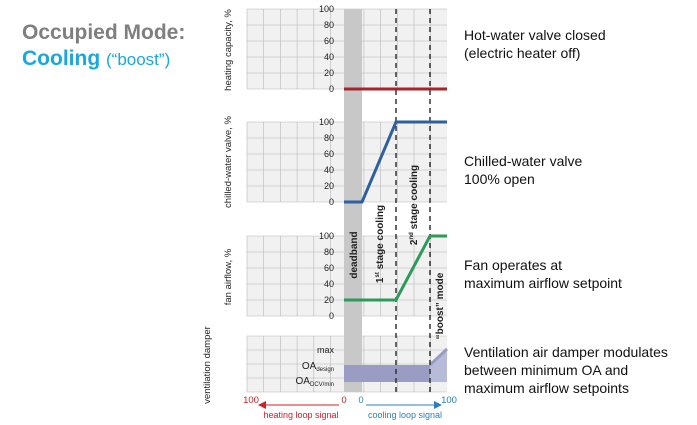 The image size is (697, 425). Describe the element at coordinates (543, 274) in the screenshot. I see `fan-annotation: Fan operates at maximum airflow setpoint` at that location.